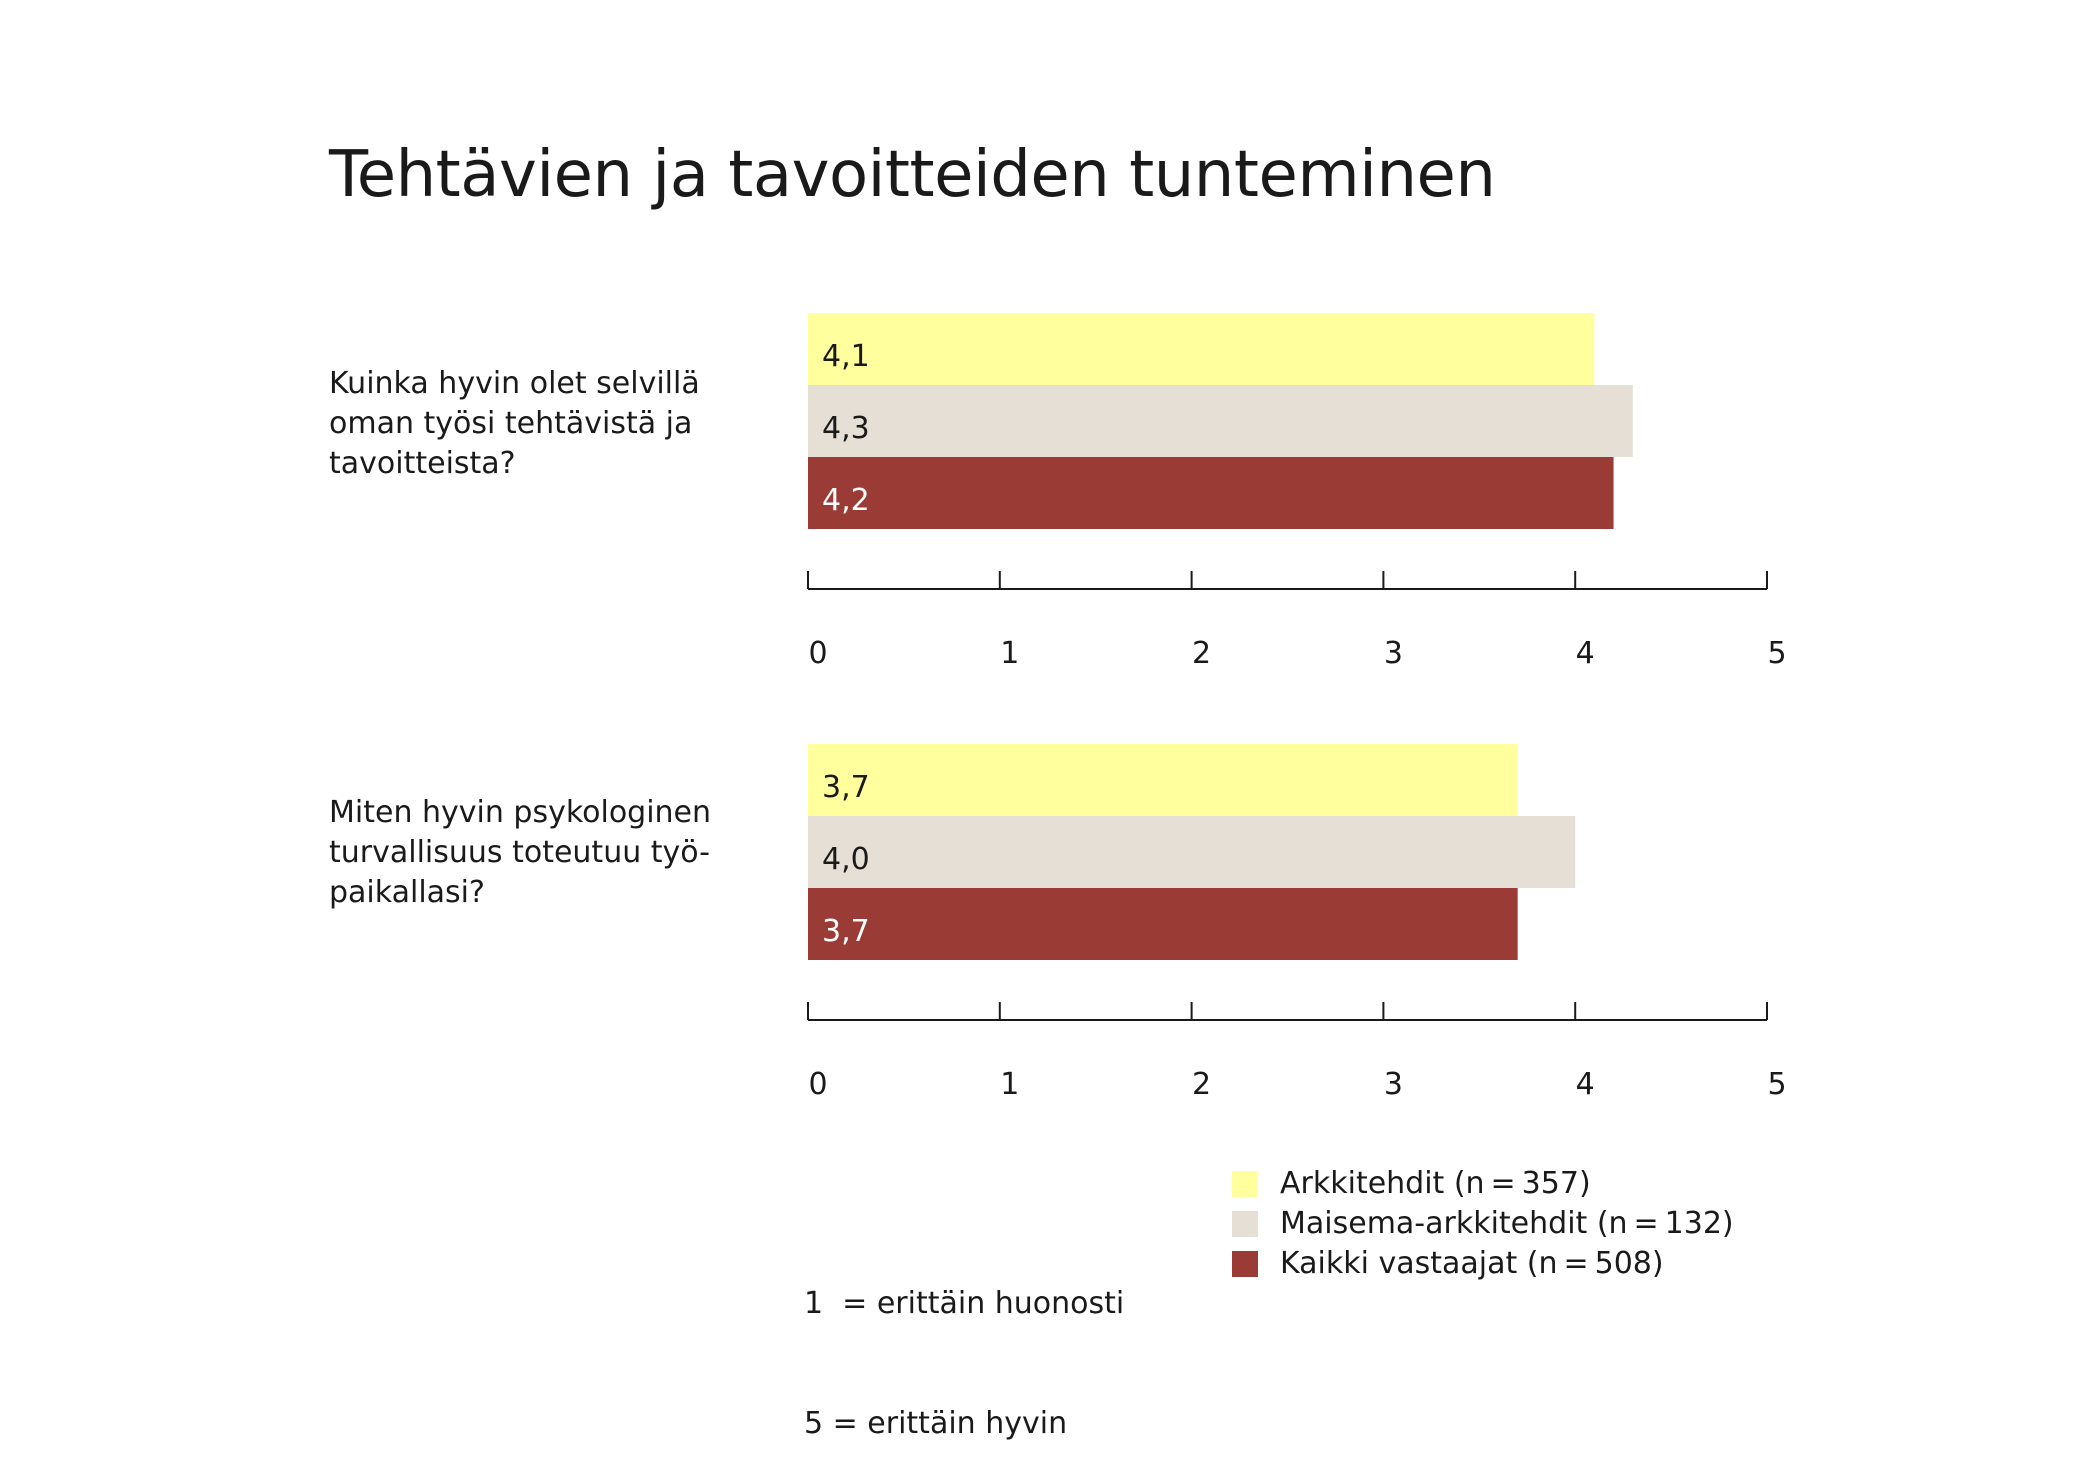 The height and width of the screenshot is (1484, 2100). What do you see at coordinates (1009, 653) in the screenshot?
I see `x-tick-label-q1-1: 1` at bounding box center [1009, 653].